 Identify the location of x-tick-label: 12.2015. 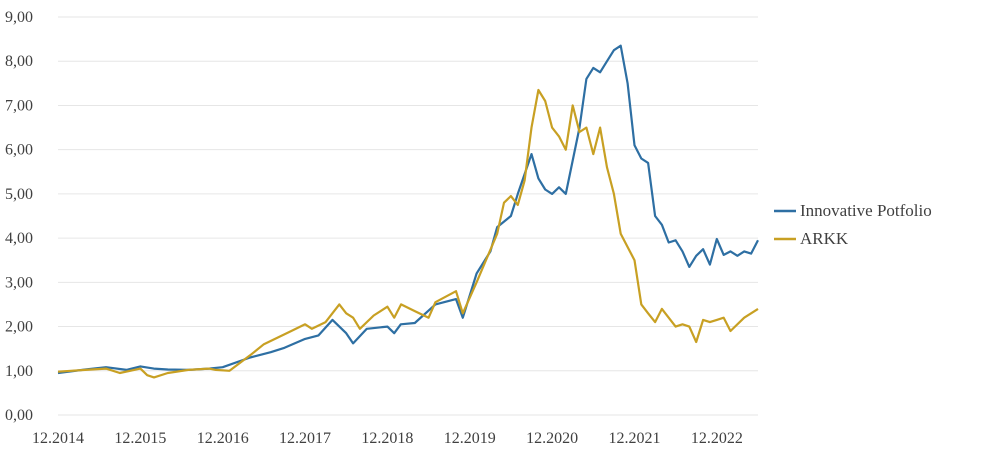
(140, 438).